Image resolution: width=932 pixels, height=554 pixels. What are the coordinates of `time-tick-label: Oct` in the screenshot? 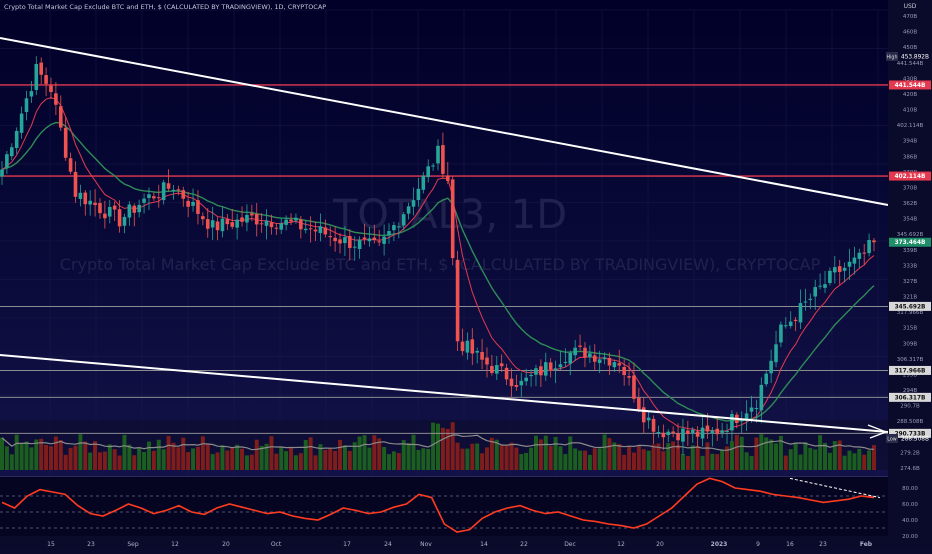 It's located at (276, 544).